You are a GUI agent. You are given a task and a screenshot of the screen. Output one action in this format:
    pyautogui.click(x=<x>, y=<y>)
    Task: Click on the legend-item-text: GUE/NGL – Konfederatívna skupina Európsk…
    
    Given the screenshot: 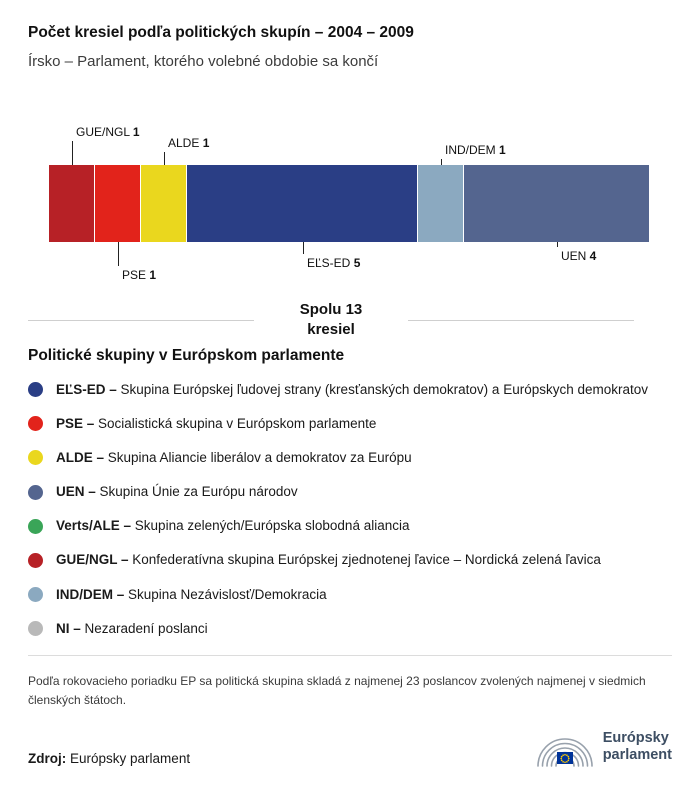 What is the action you would take?
    pyautogui.click(x=328, y=560)
    